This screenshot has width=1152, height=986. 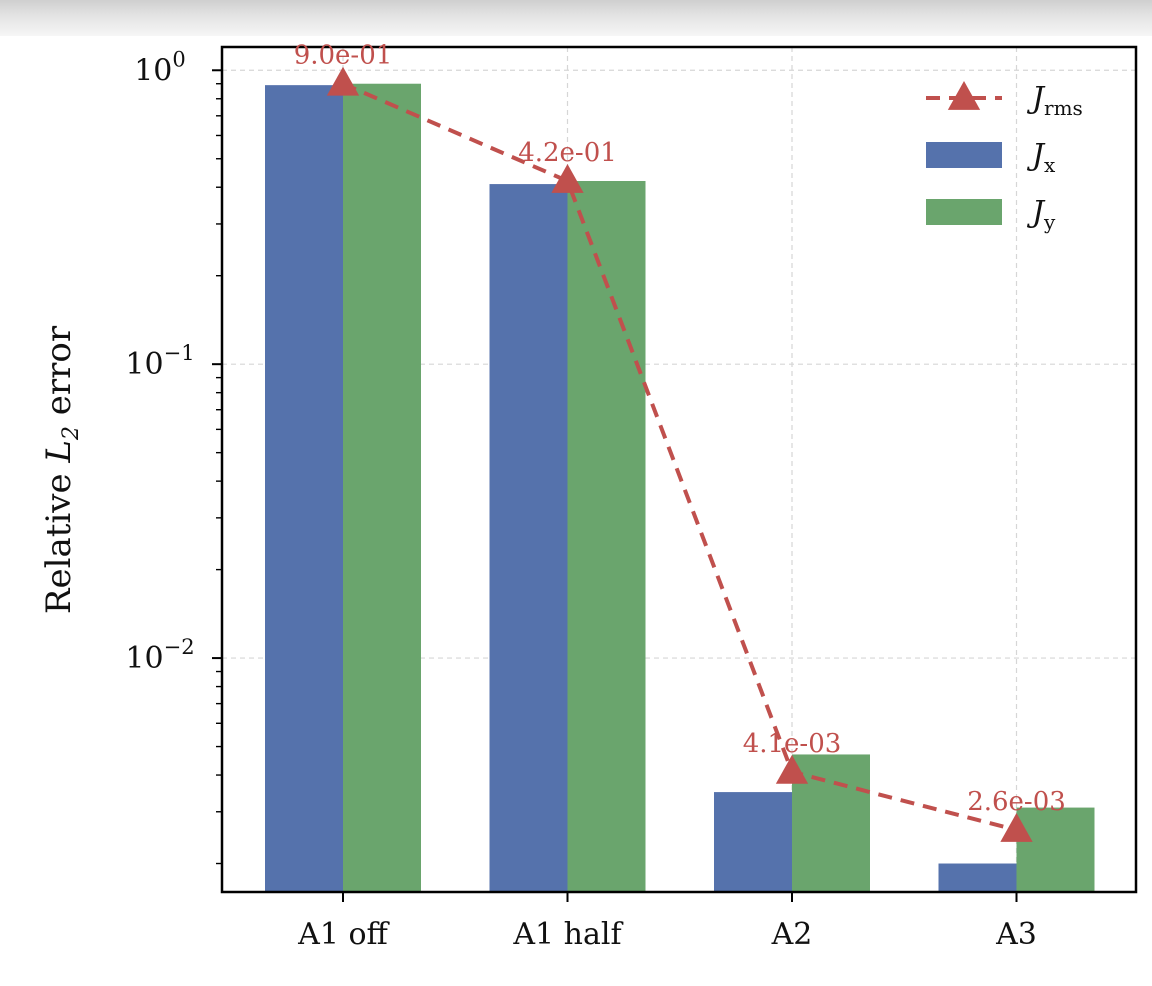 I want to click on legend: Jrms Jx Jy, so click(x=1004, y=157).